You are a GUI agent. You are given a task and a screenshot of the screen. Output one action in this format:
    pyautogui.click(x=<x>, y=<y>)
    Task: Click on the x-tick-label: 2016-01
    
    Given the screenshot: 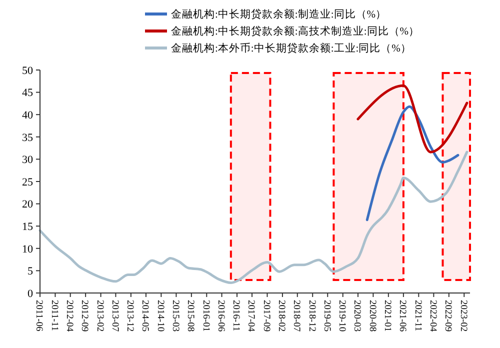 What is the action you would take?
    pyautogui.click(x=205, y=316)
    